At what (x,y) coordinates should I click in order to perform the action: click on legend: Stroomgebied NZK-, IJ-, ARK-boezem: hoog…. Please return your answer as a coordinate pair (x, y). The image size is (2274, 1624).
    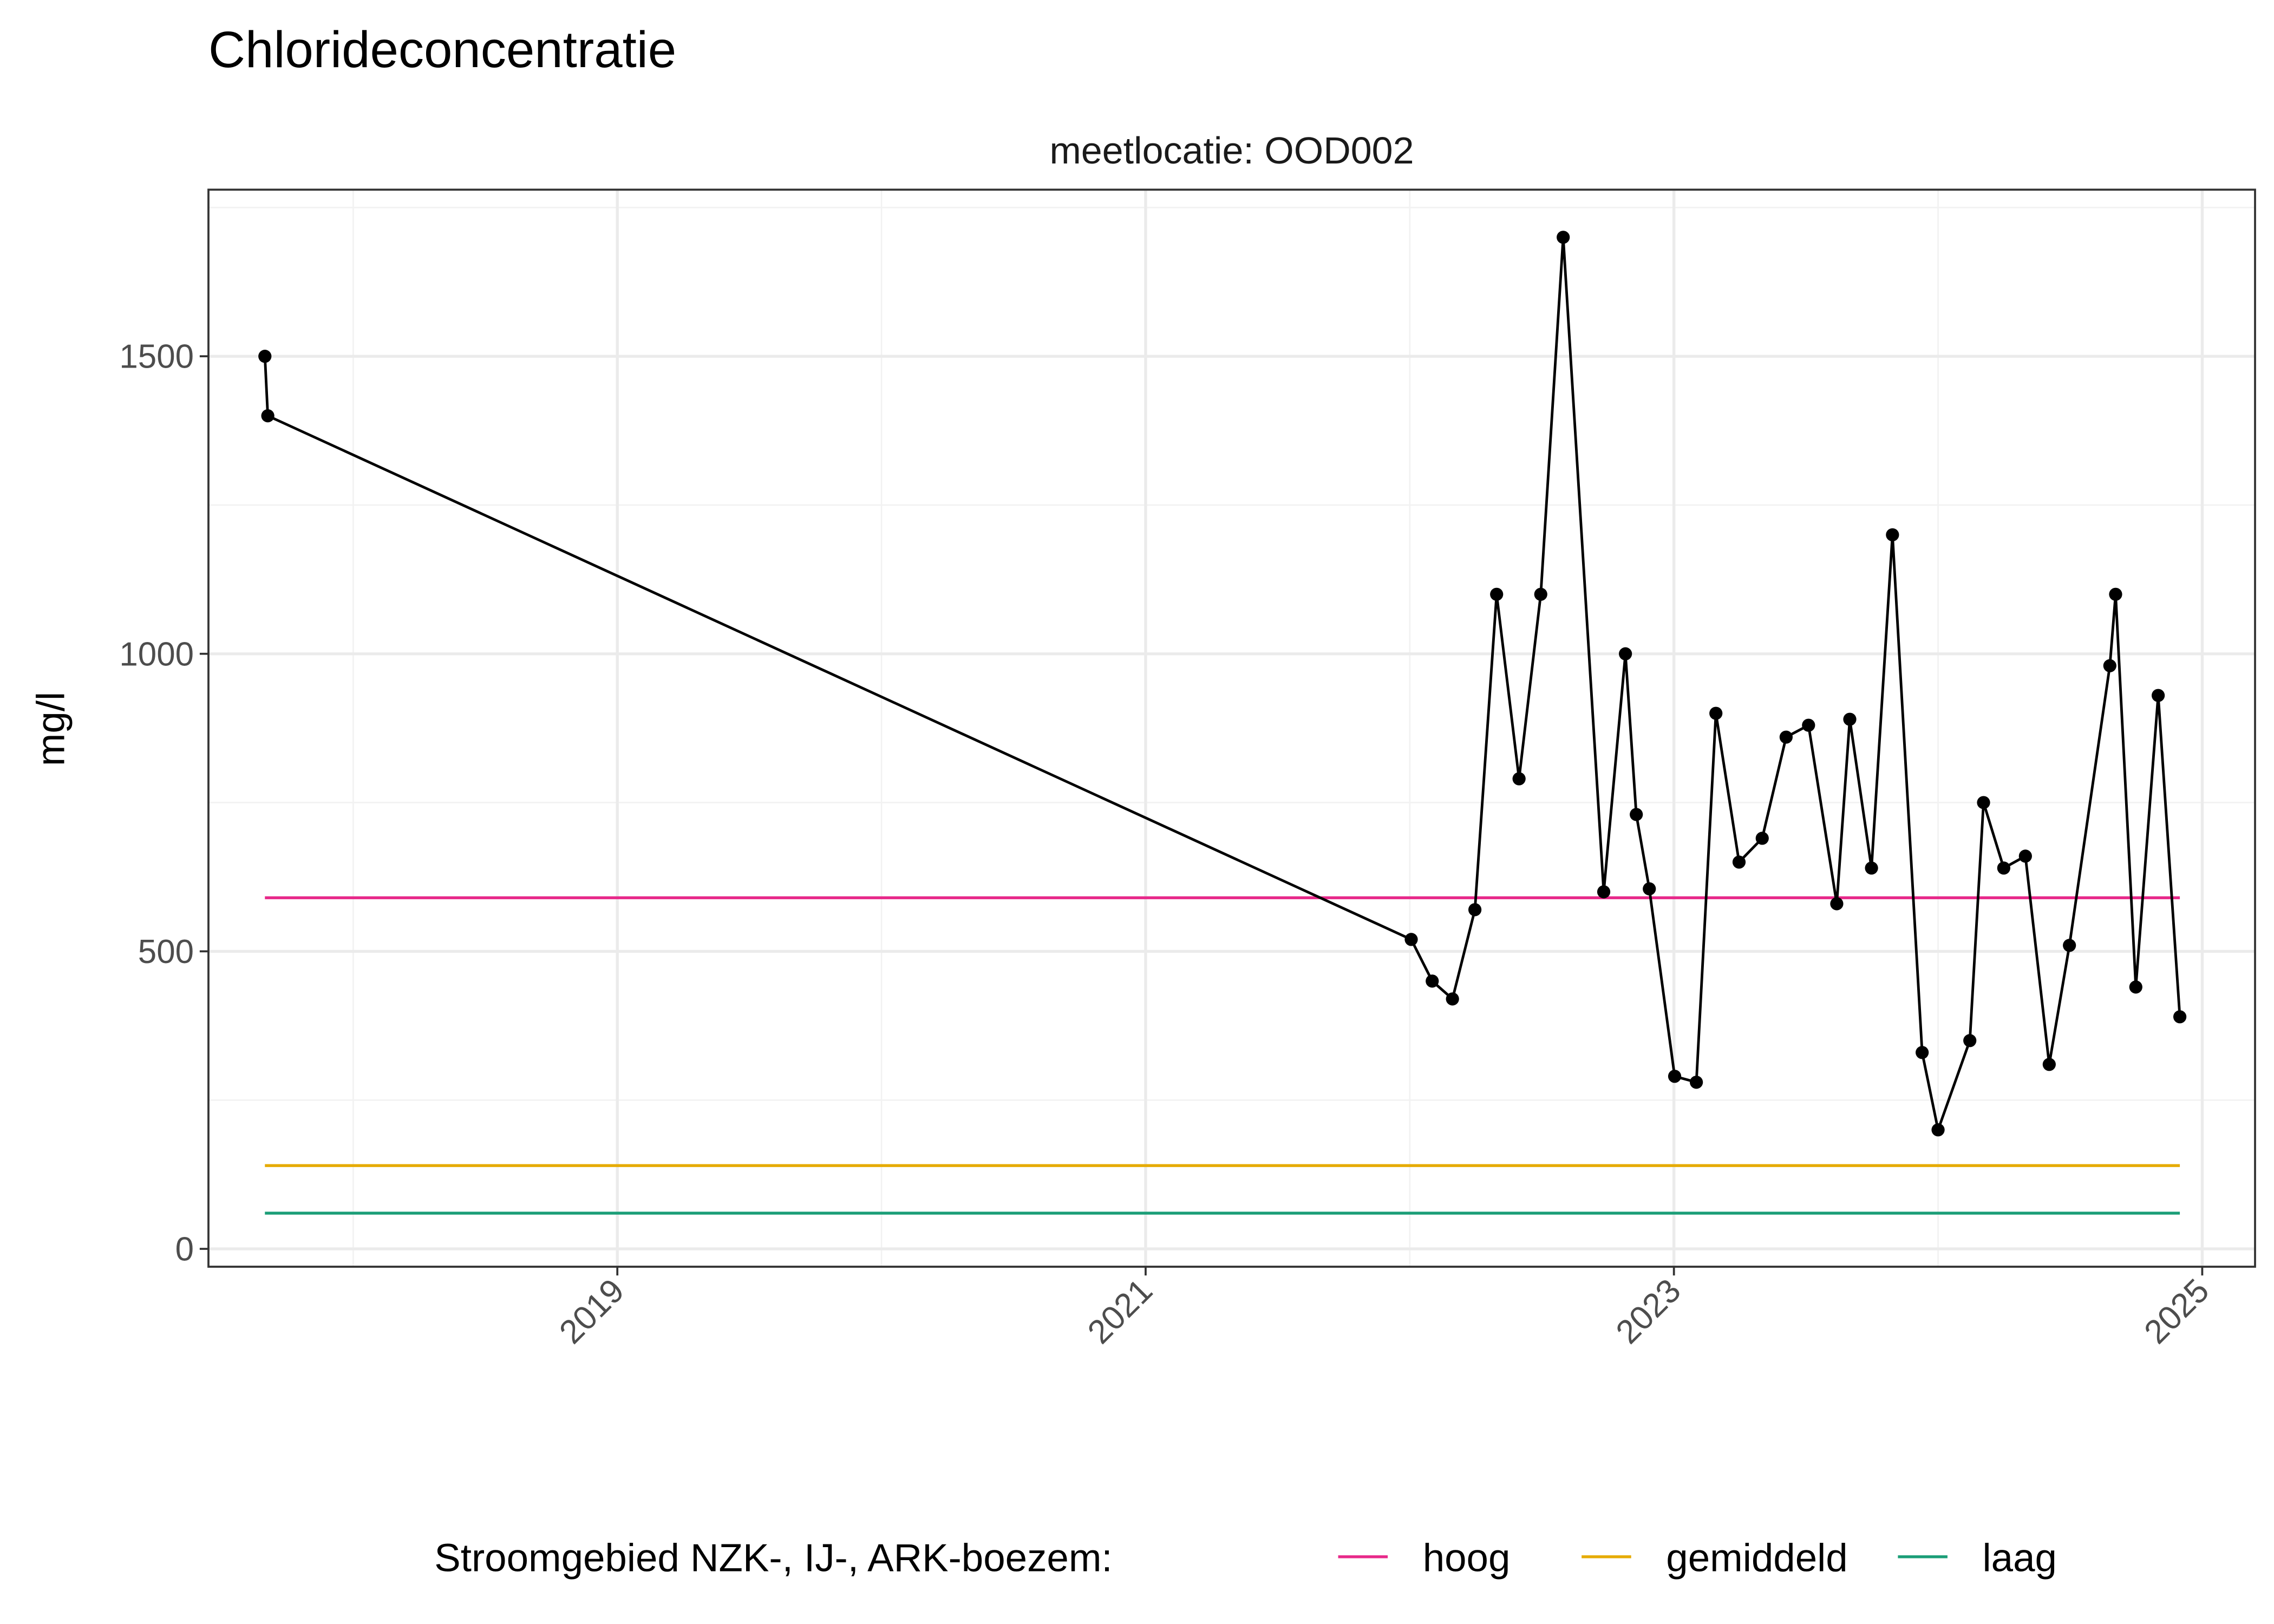
    Looking at the image, I should click on (1246, 1558).